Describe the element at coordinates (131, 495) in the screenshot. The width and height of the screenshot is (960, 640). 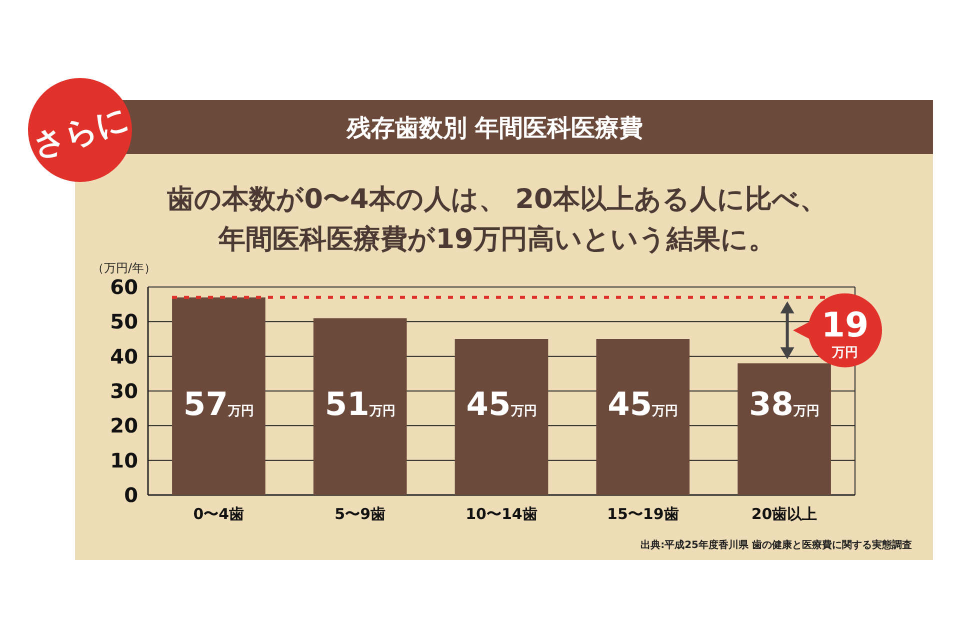
I see `y-tick-label: 0` at that location.